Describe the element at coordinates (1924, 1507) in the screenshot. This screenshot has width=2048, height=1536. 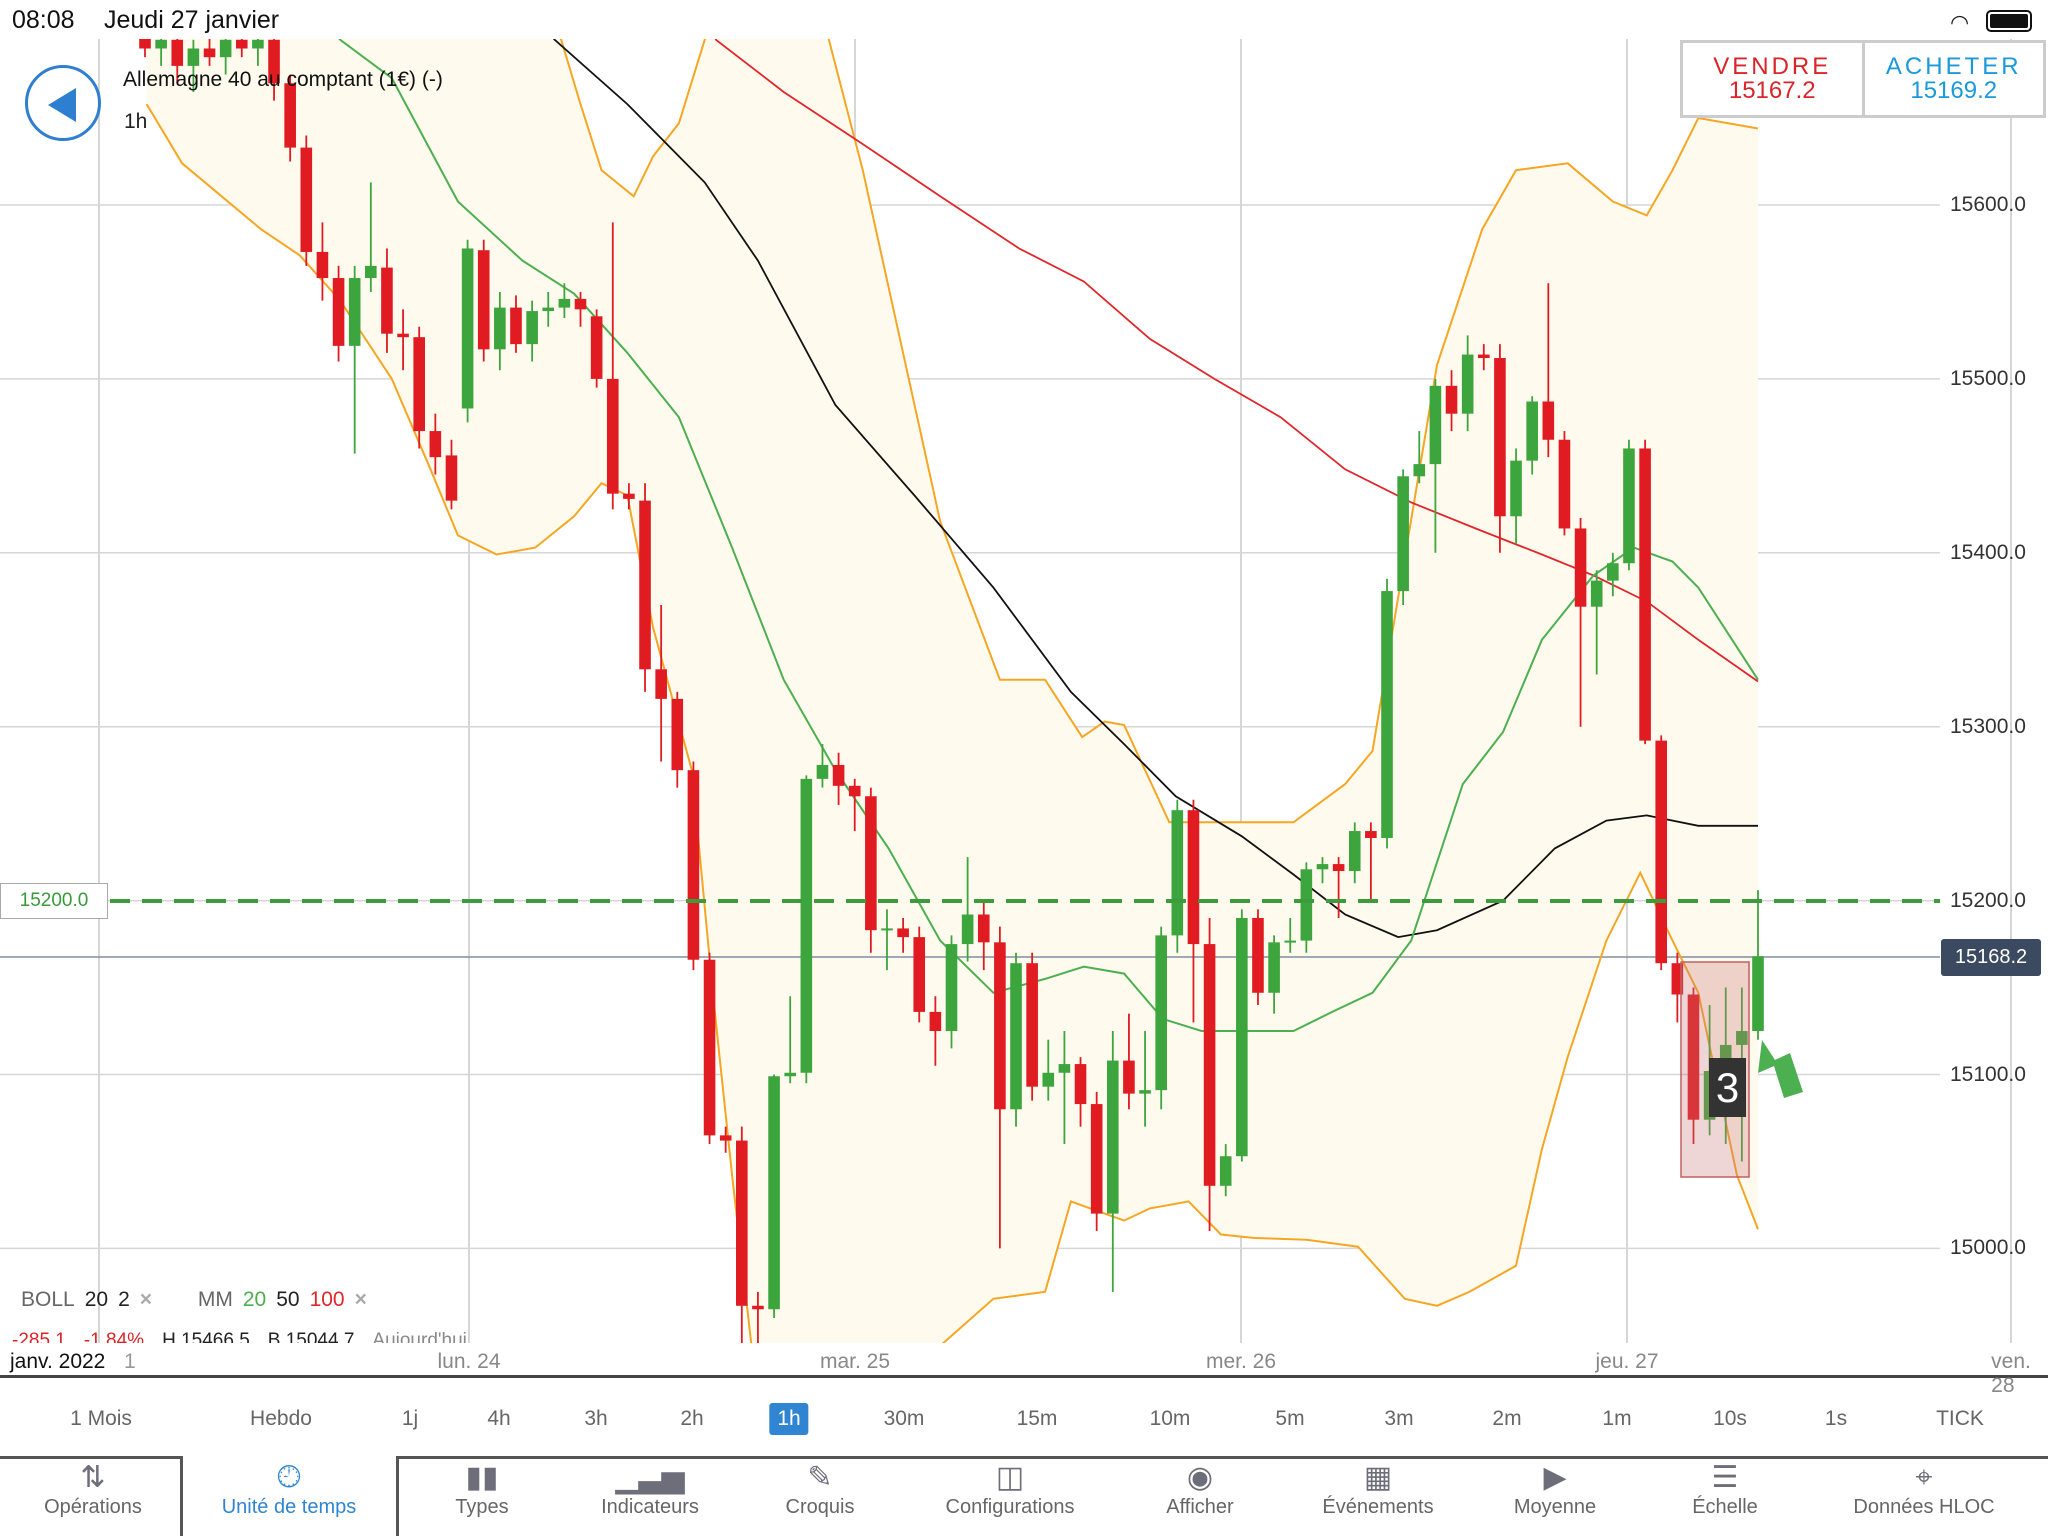
I see `tab-label: Données HLOC` at that location.